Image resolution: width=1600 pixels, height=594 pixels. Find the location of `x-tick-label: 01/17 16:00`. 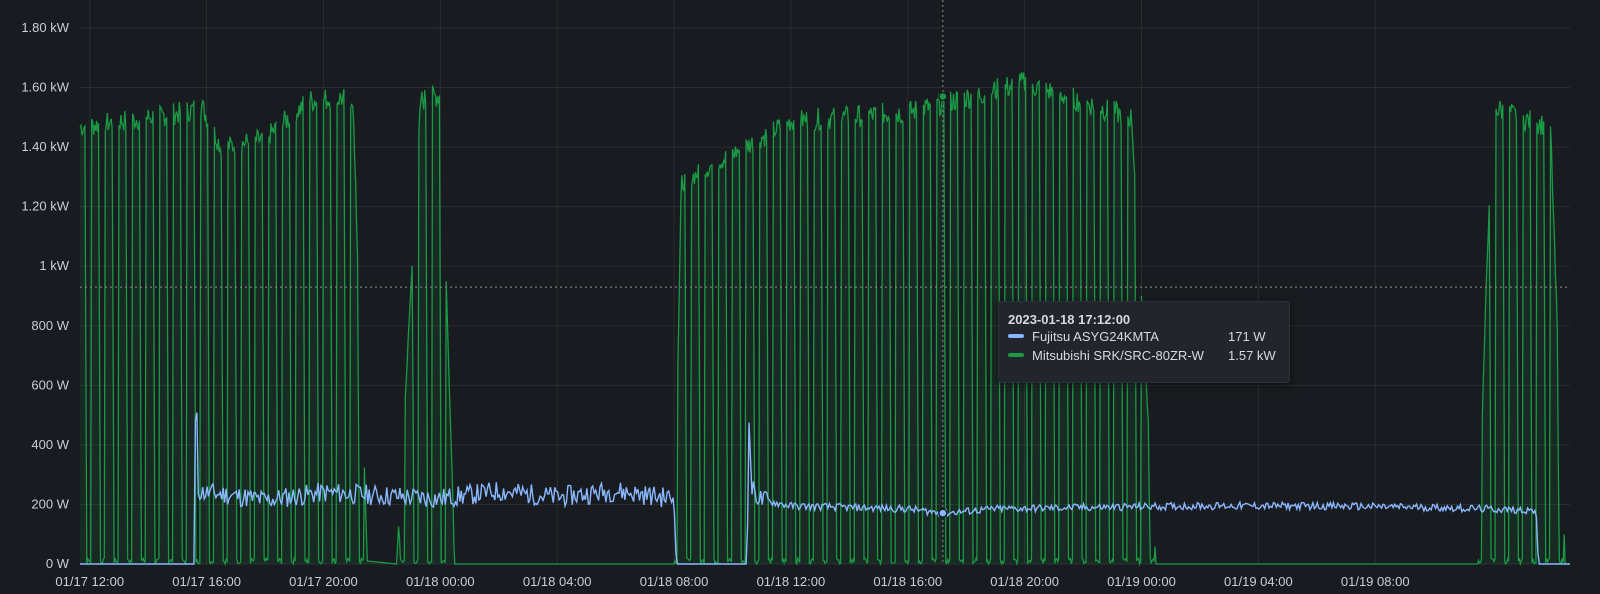

x-tick-label: 01/17 16:00 is located at coordinates (206, 581).